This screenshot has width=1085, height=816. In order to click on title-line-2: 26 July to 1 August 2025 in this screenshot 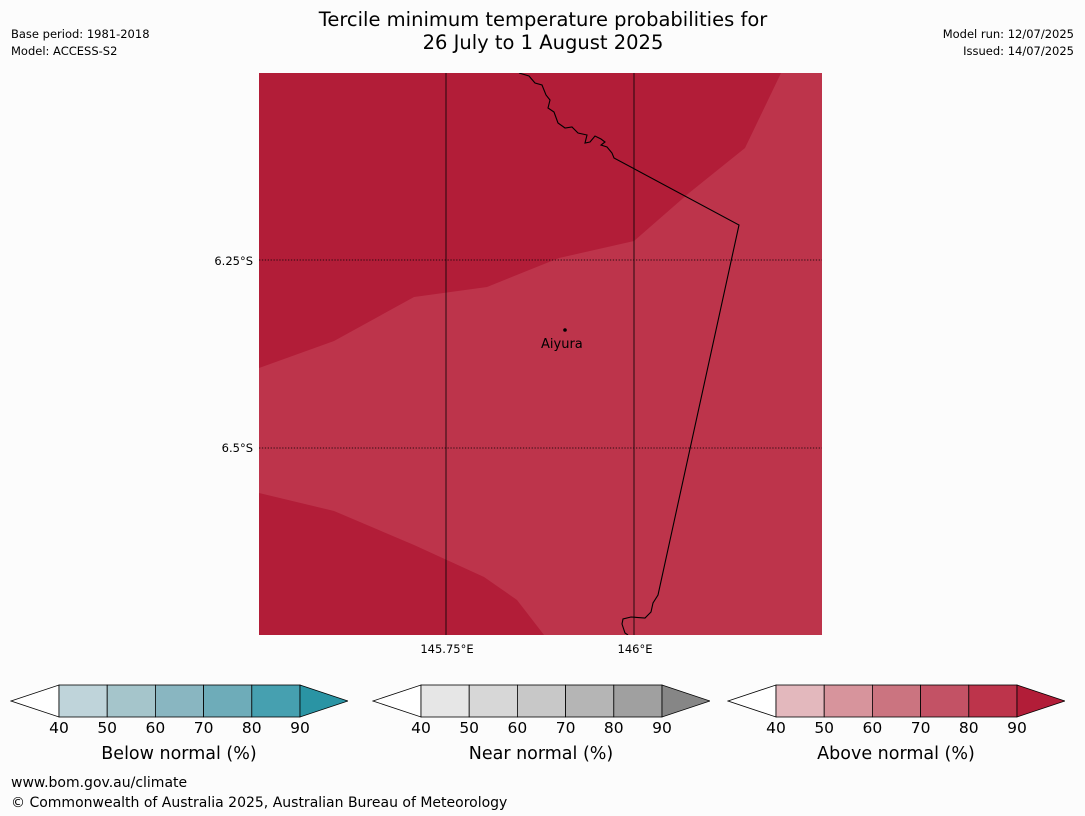, I will do `click(543, 42)`.